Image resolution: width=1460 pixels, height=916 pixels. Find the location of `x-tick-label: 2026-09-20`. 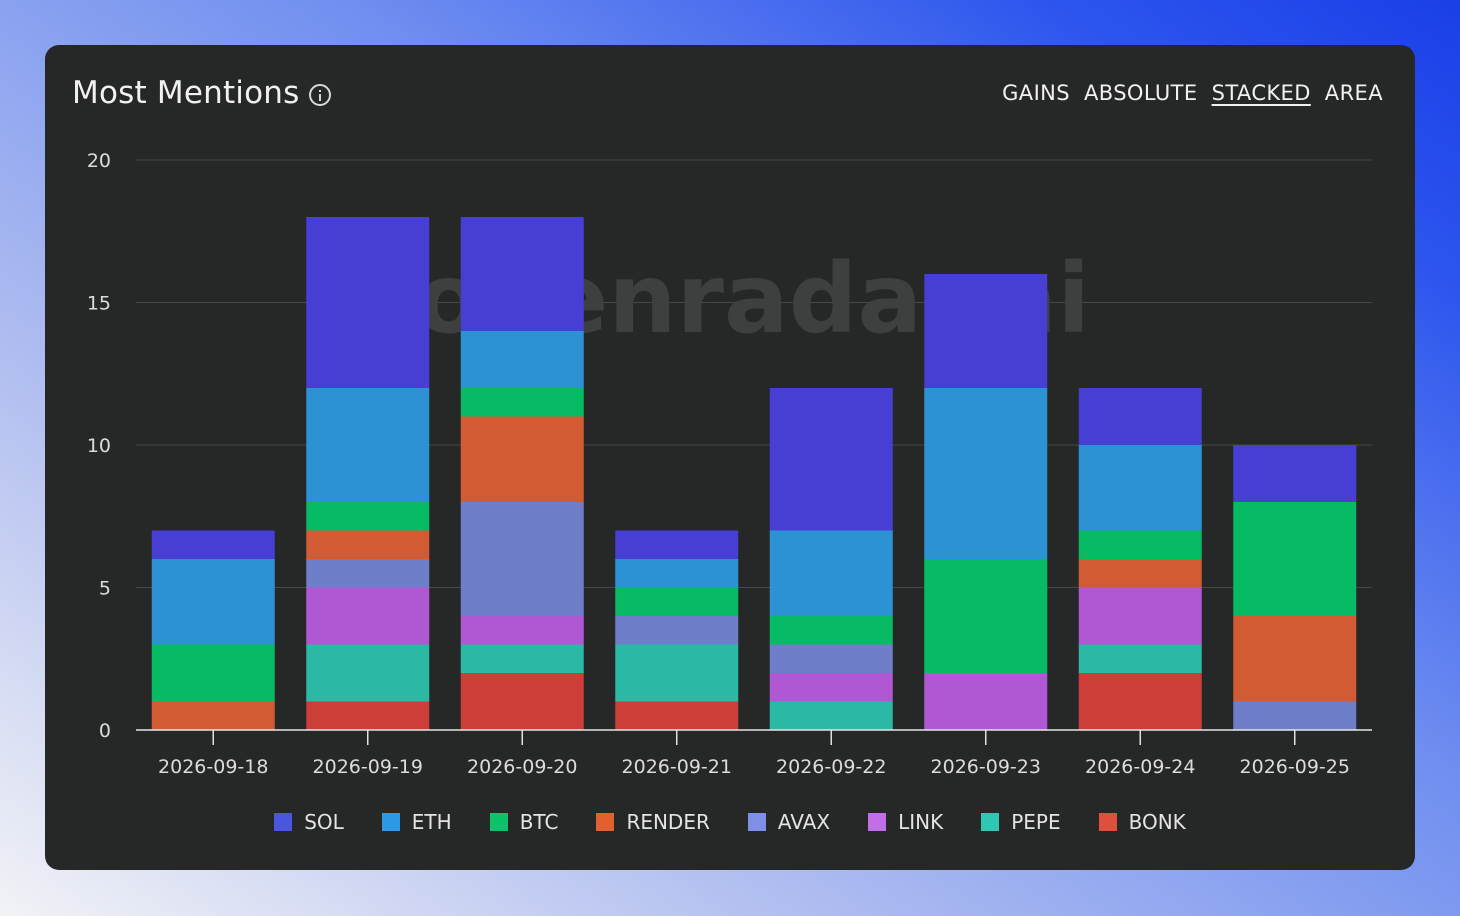

x-tick-label: 2026-09-20 is located at coordinates (522, 767).